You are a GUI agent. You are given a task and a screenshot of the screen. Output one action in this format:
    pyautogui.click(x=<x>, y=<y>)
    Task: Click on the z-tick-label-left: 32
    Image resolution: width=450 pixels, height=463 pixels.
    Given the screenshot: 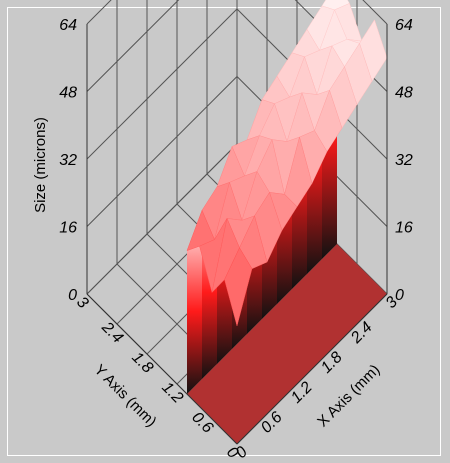 What is the action you would take?
    pyautogui.click(x=68, y=160)
    